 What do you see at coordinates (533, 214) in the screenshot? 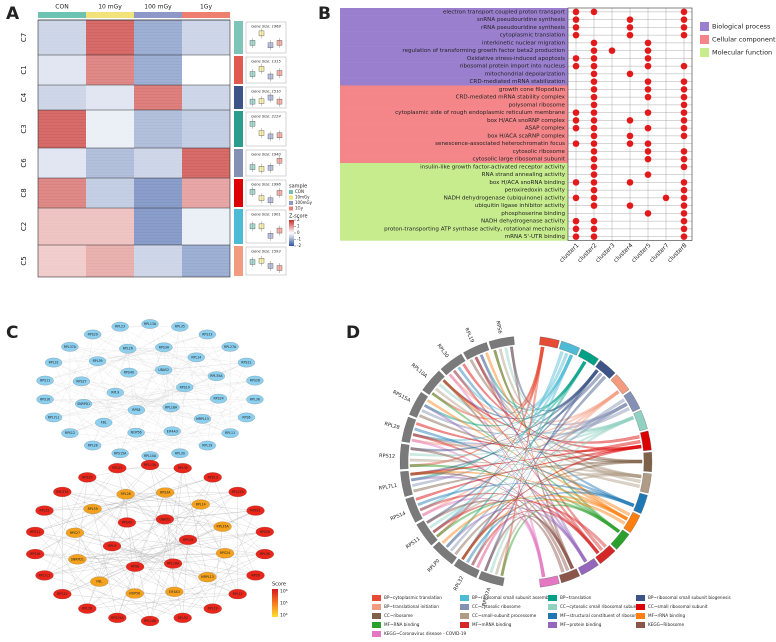
I see `term-label: phosphoserine binding` at bounding box center [533, 214].